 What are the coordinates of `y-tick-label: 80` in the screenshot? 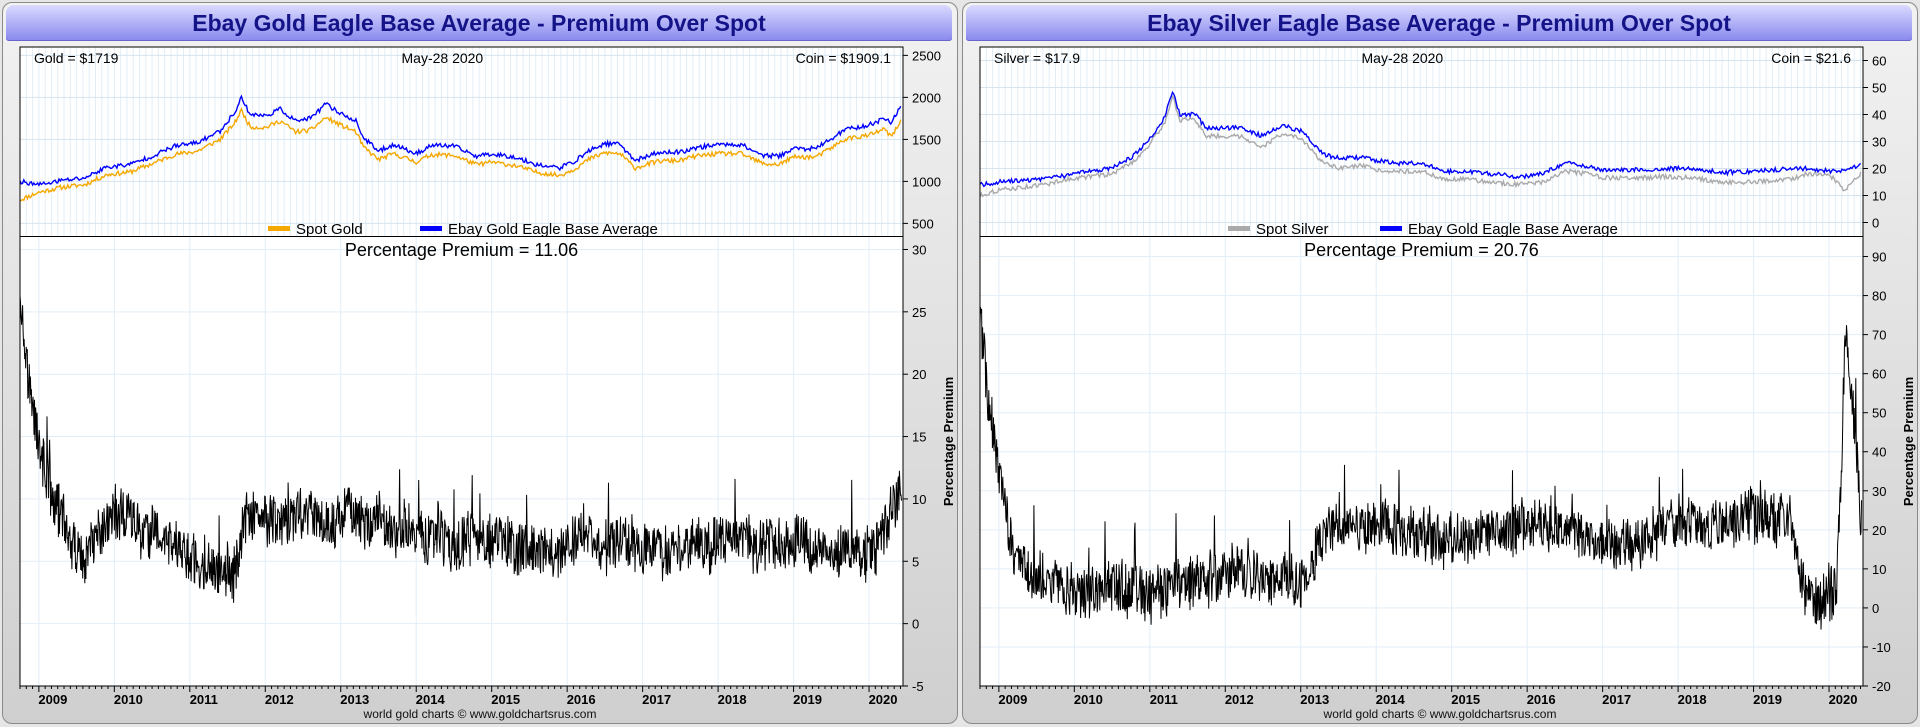 It's located at (1879, 296).